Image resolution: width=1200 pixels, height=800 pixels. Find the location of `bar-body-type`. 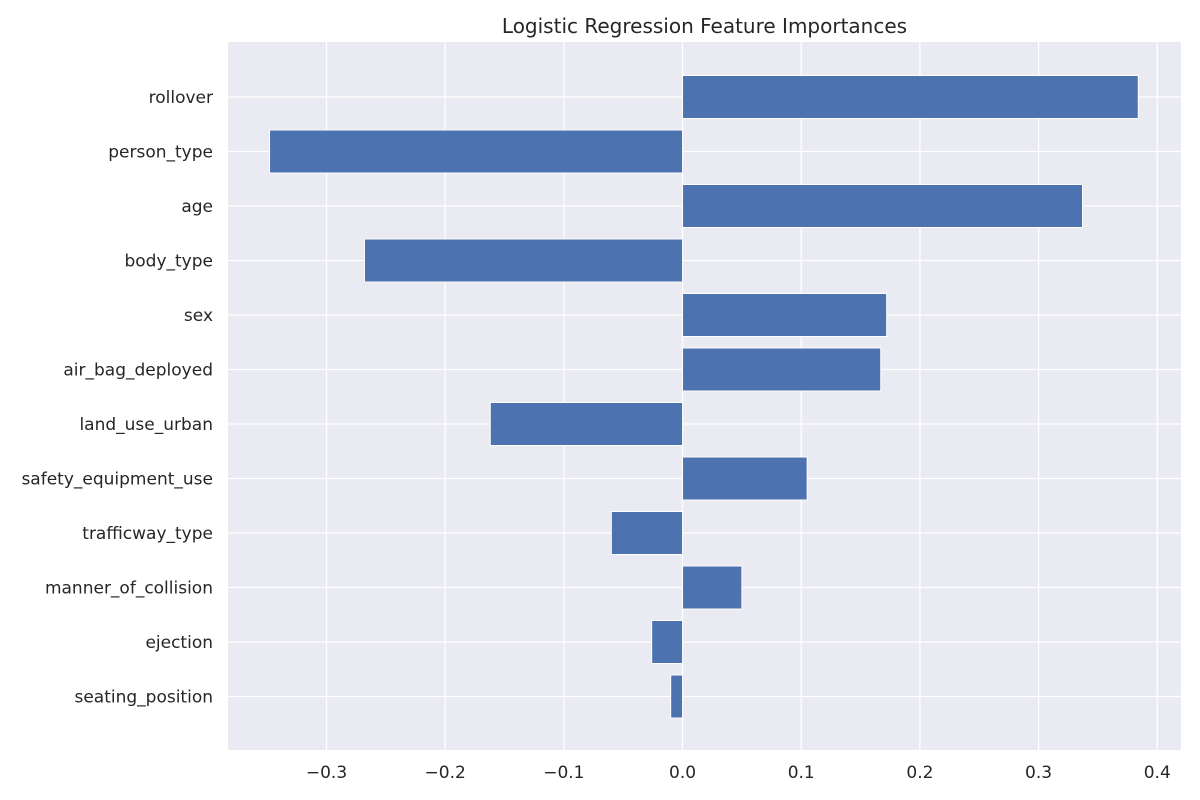

bar-body-type is located at coordinates (523, 260).